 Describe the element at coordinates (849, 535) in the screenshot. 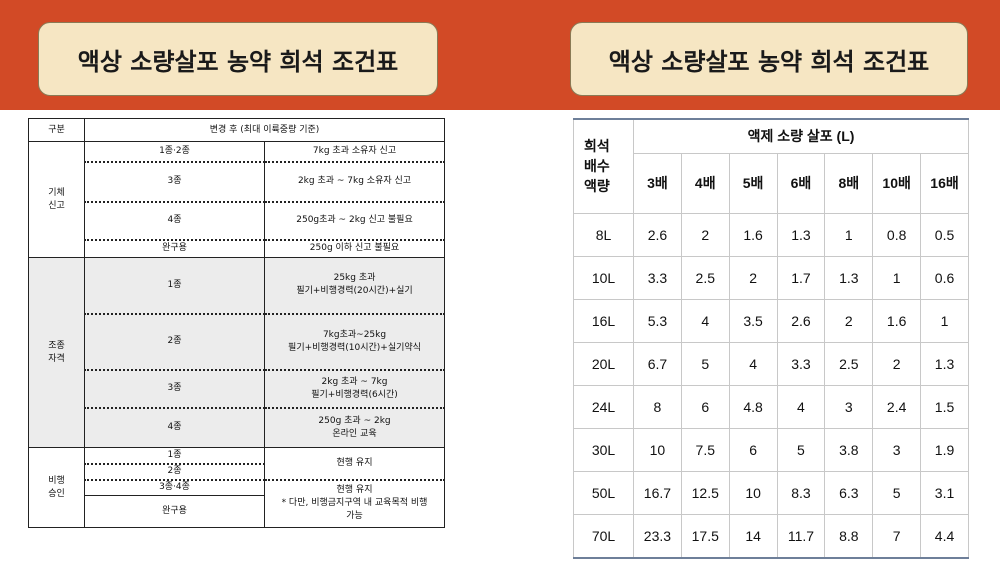

I see `table-cell: 8.8` at that location.